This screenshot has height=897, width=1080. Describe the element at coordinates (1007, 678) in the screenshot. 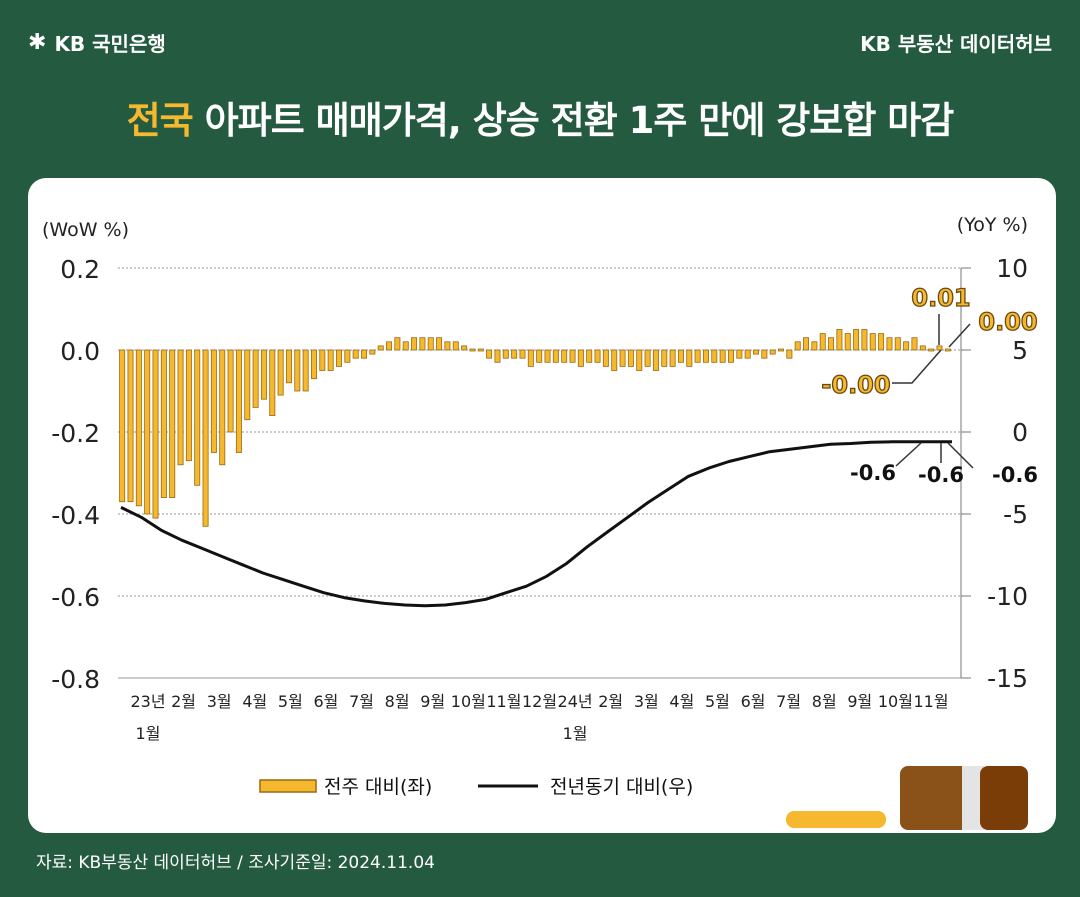

I see `right-tick-label: -15` at that location.